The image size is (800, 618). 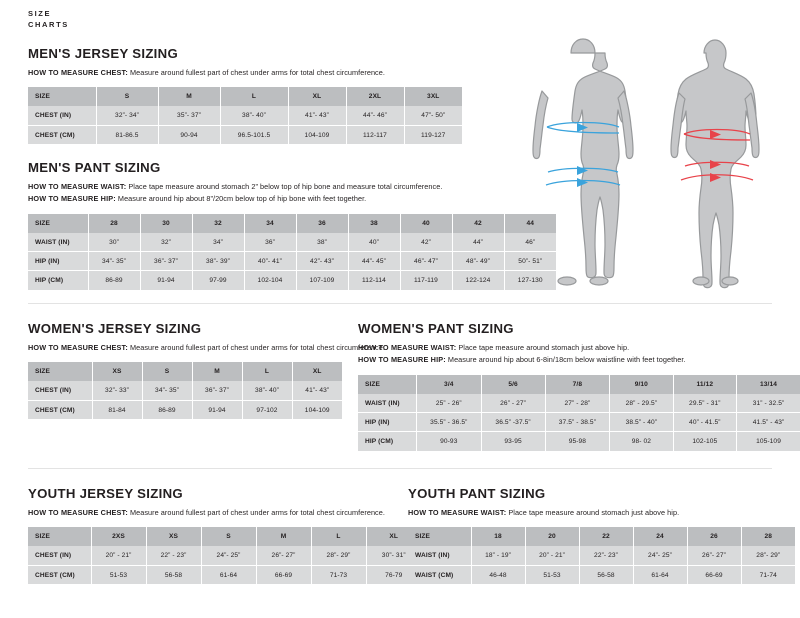 What do you see at coordinates (117, 410) in the screenshot?
I see `table-cell: 81-84` at bounding box center [117, 410].